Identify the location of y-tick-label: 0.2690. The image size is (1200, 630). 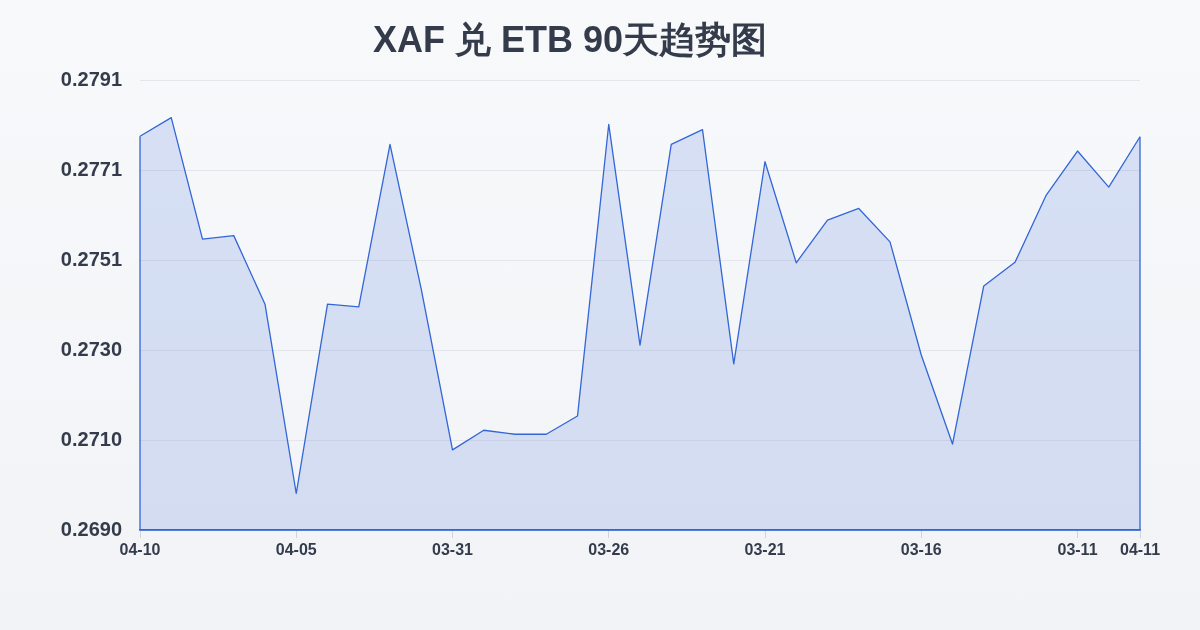
(91, 528).